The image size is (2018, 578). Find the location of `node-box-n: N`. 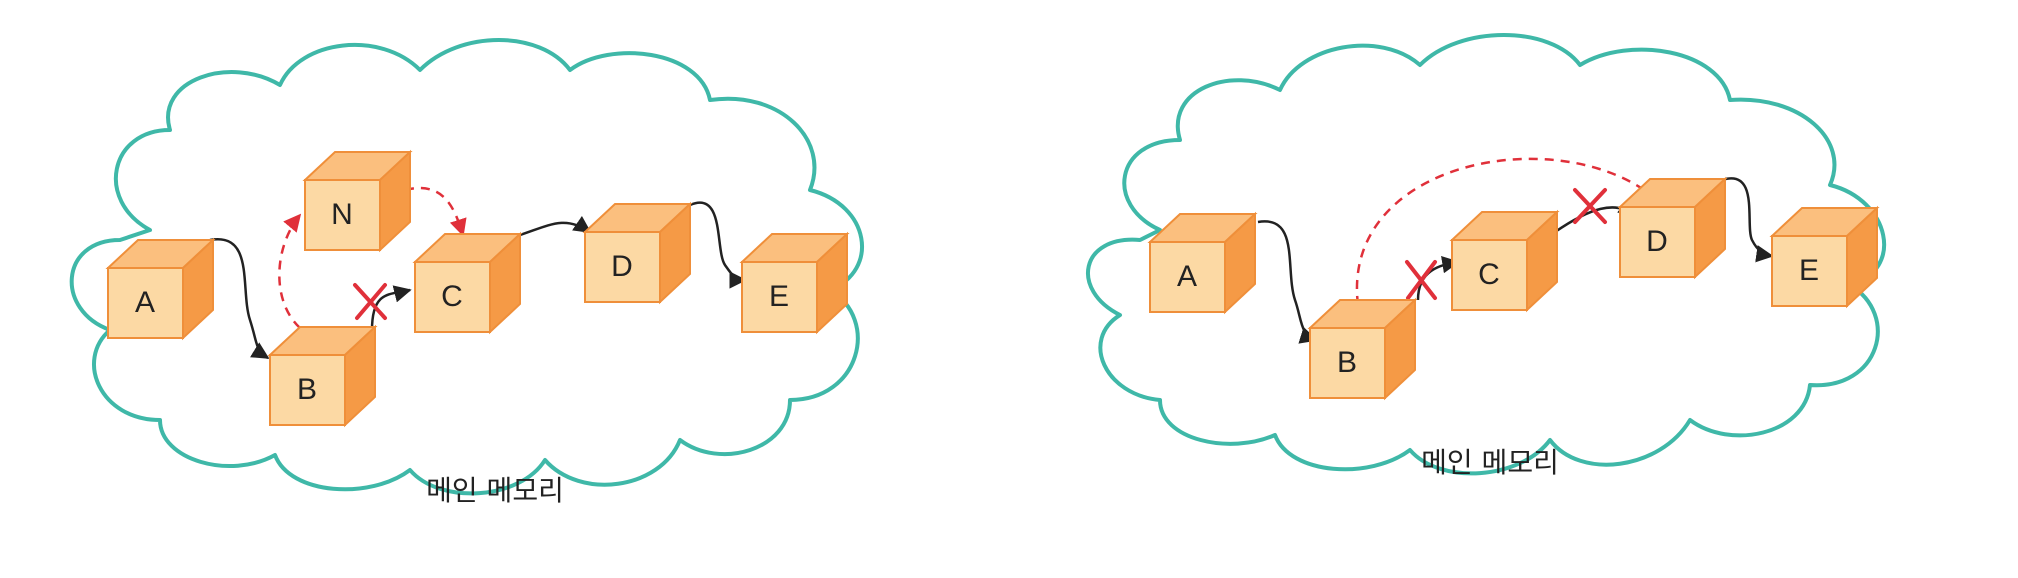

node-box-n: N is located at coordinates (357, 201).